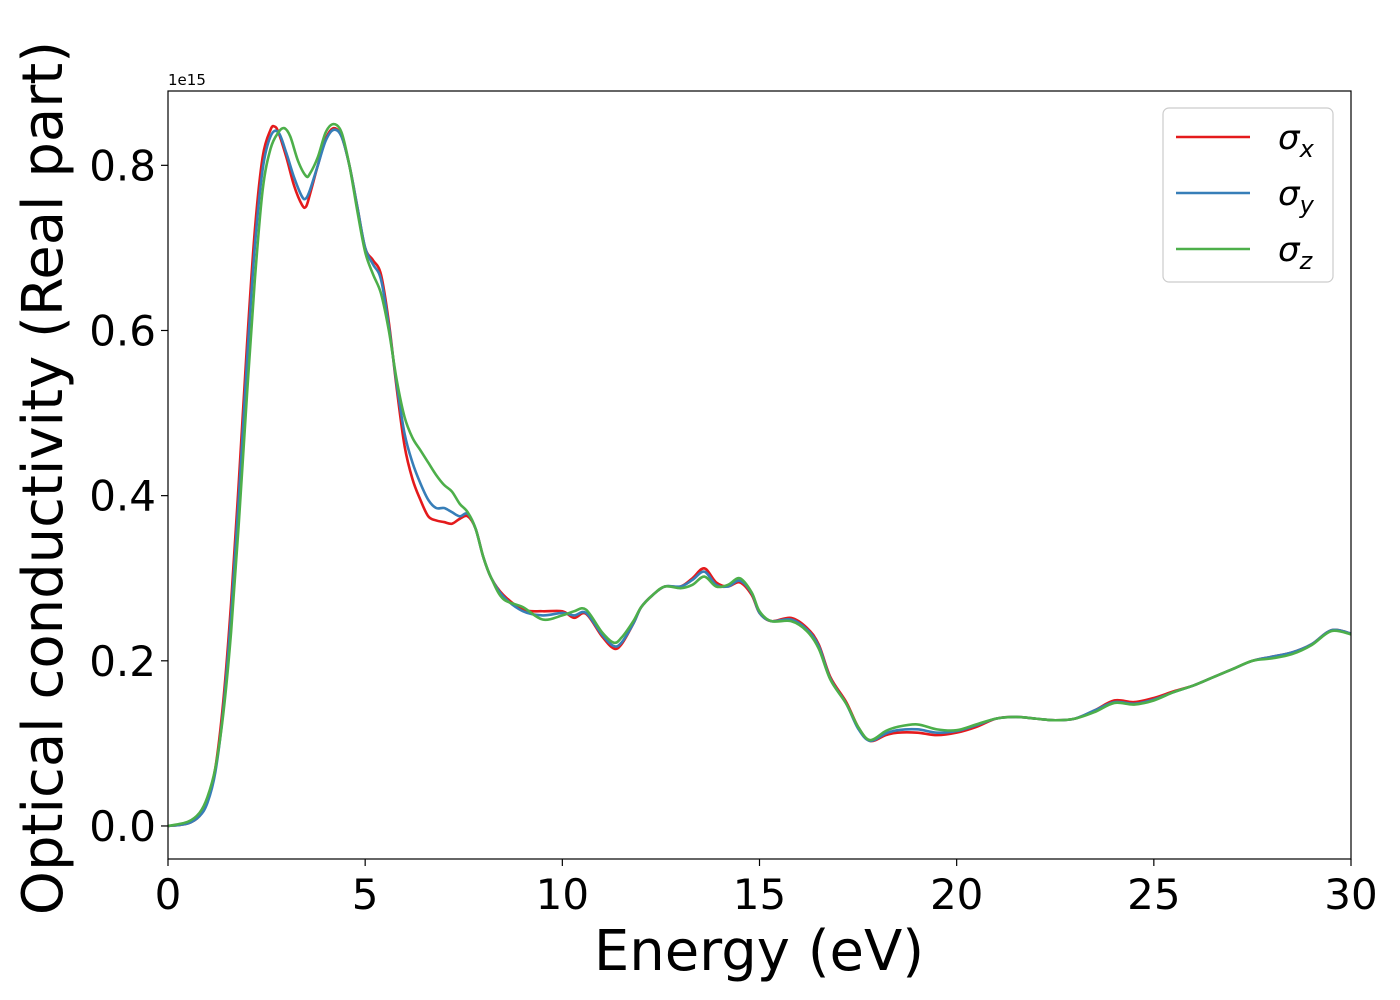  I want to click on x-tick-label: 15, so click(759, 894).